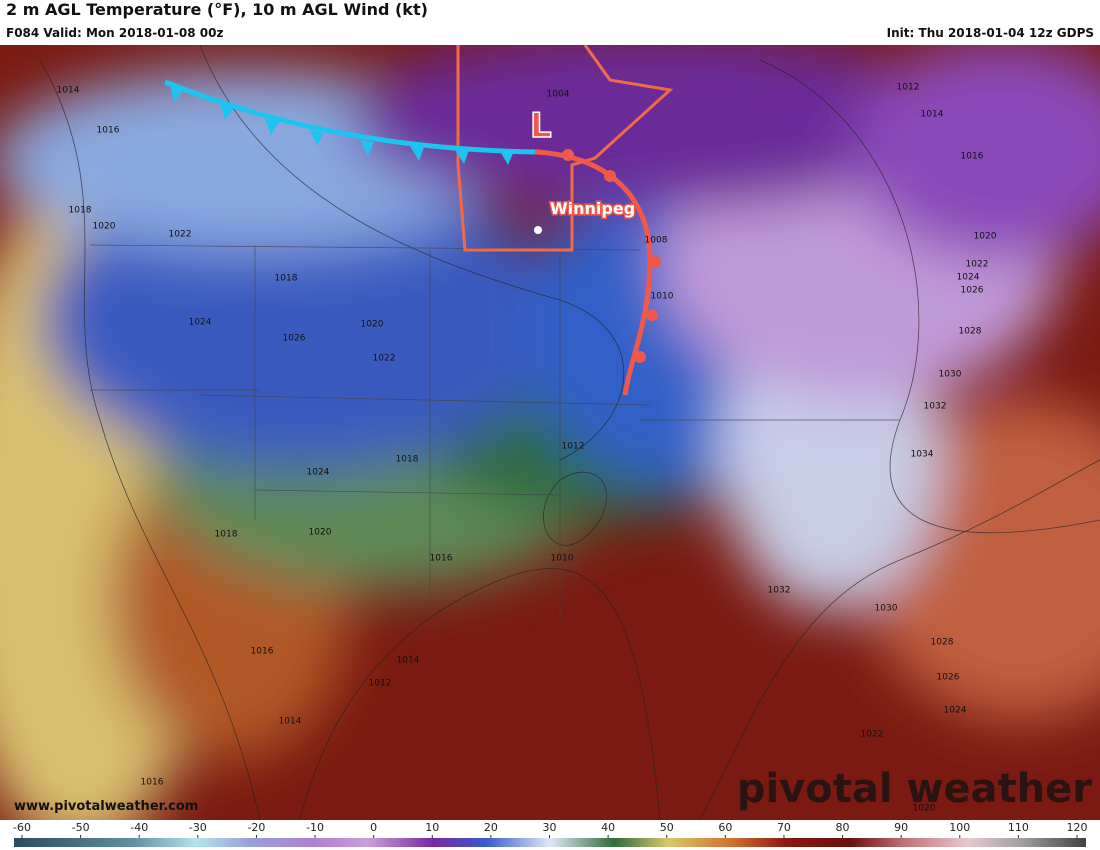 Image resolution: width=1100 pixels, height=850 pixels. Describe the element at coordinates (914, 789) in the screenshot. I see `watermark: pivotal weather` at that location.